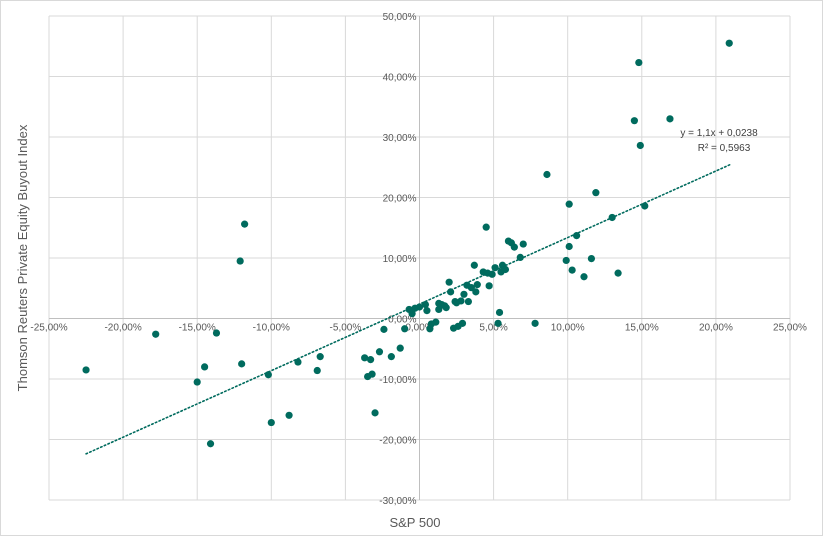 The image size is (823, 540). What do you see at coordinates (346, 328) in the screenshot?
I see `x-tick-label: -5,00%` at bounding box center [346, 328].